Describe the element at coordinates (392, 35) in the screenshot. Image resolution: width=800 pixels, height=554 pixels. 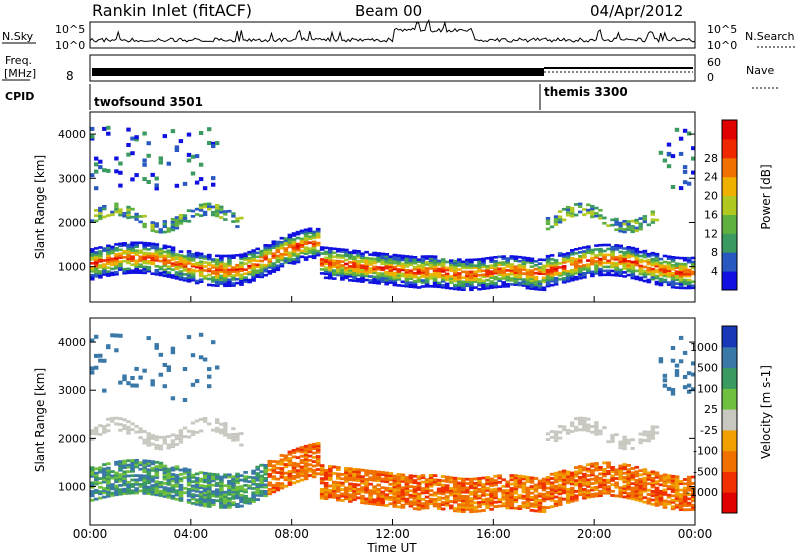
I see `nsky-panel-frame` at that location.